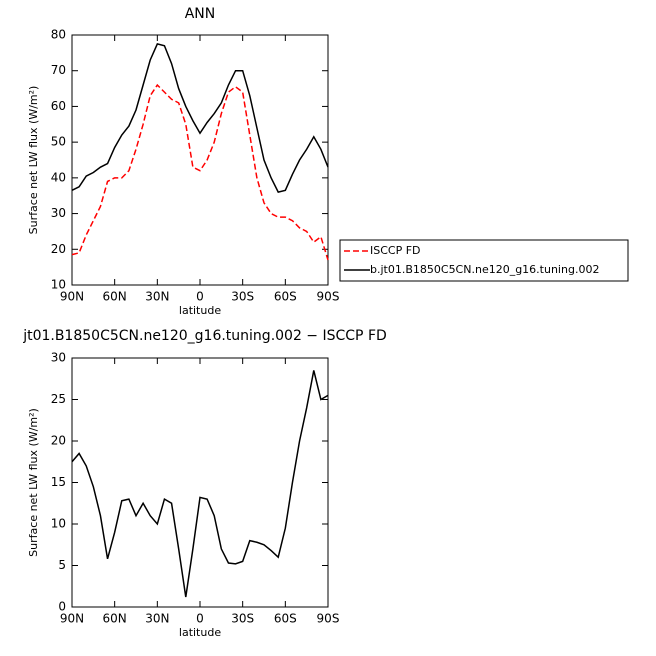  Describe the element at coordinates (484, 260) in the screenshot. I see `legend-box` at that location.